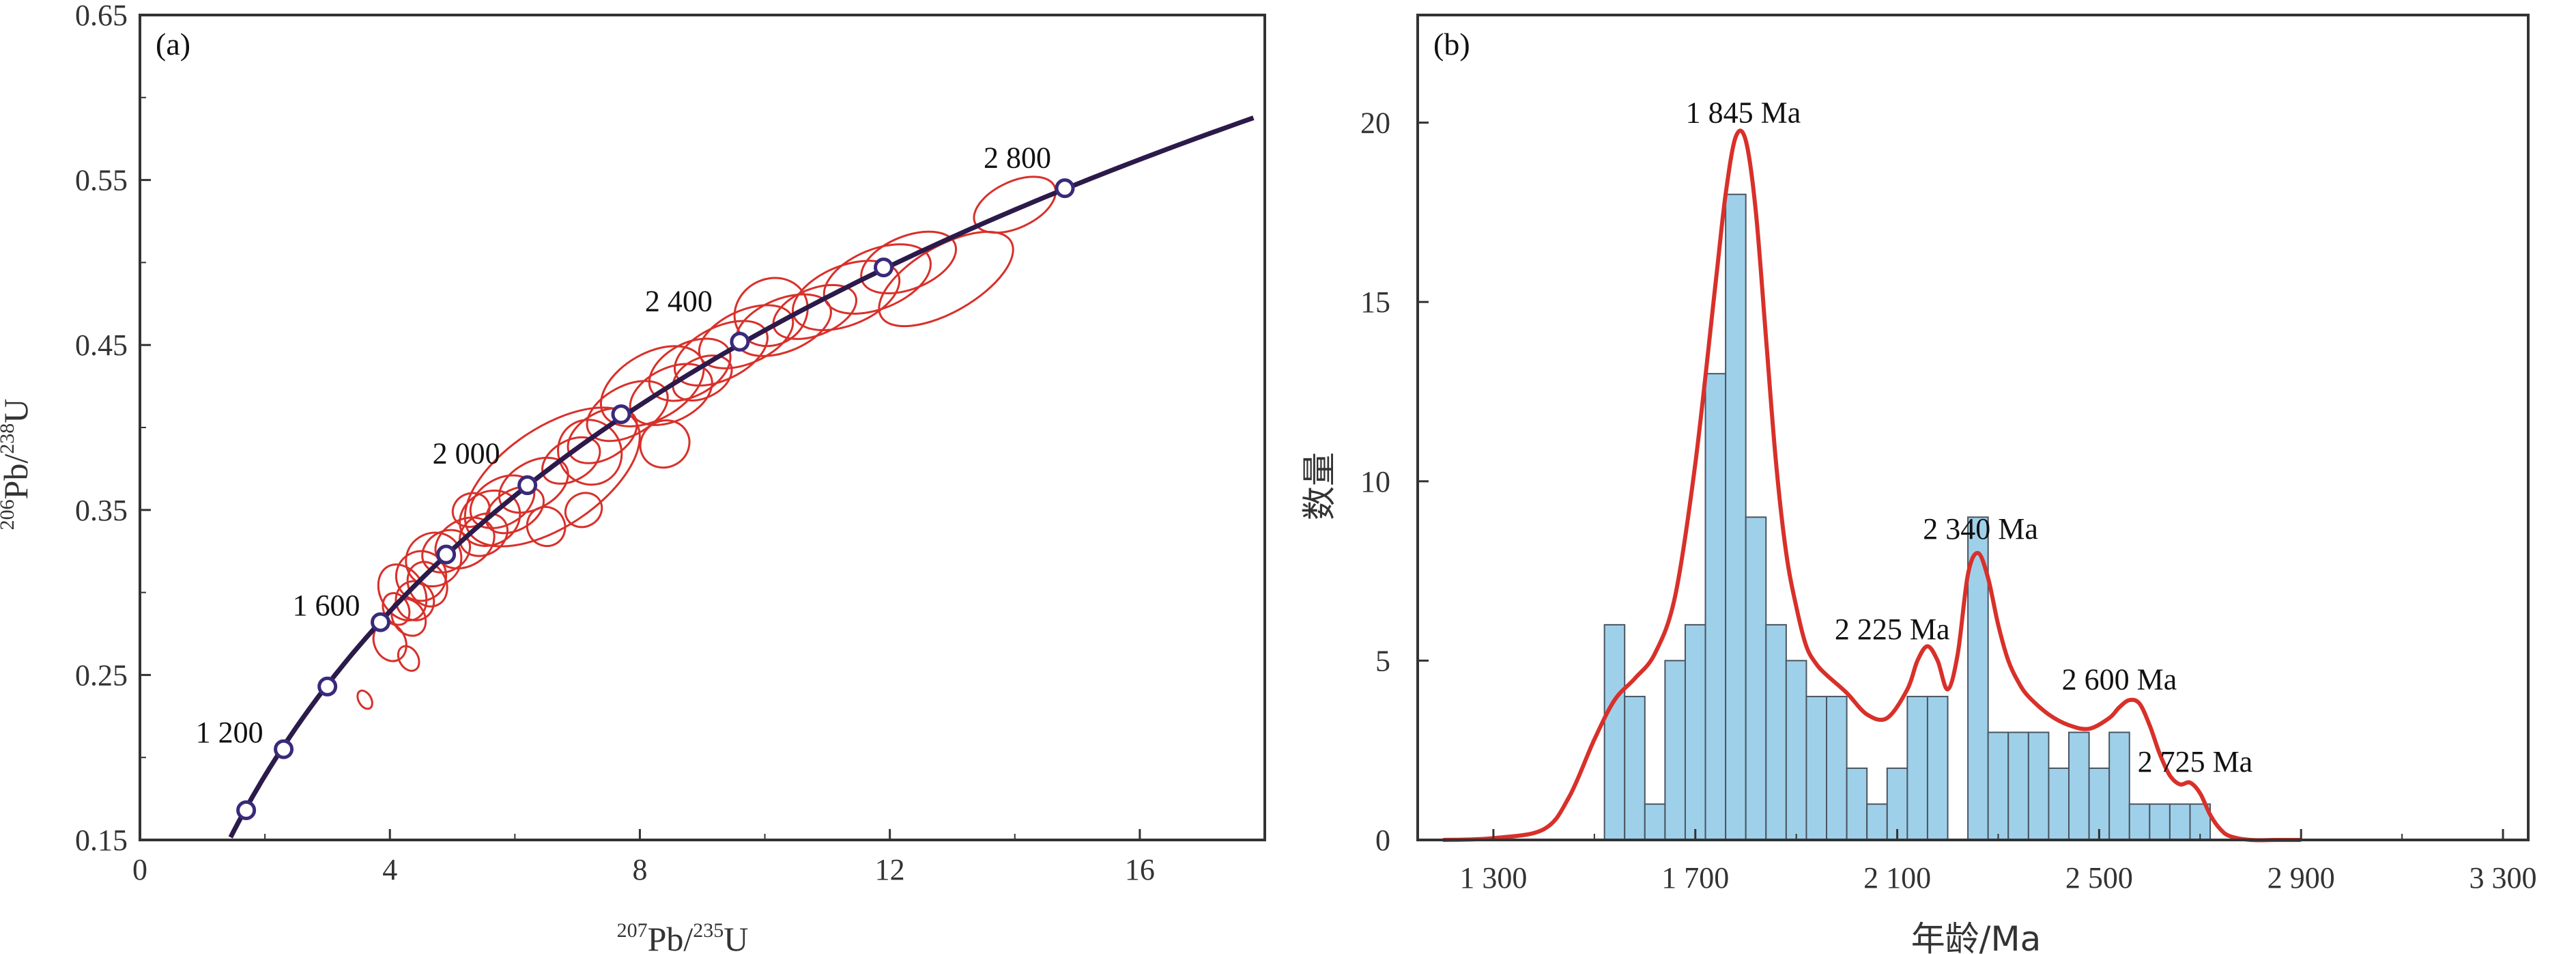 Image resolution: width=2576 pixels, height=954 pixels. What do you see at coordinates (639, 869) in the screenshot?
I see `x-tick-label-2: 8` at bounding box center [639, 869].